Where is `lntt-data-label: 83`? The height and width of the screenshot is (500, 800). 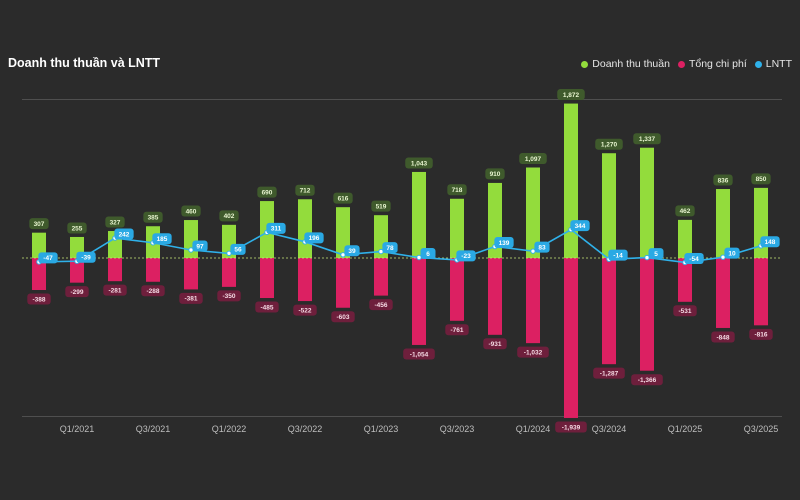 lntt-data-label: 83 is located at coordinates (542, 247).